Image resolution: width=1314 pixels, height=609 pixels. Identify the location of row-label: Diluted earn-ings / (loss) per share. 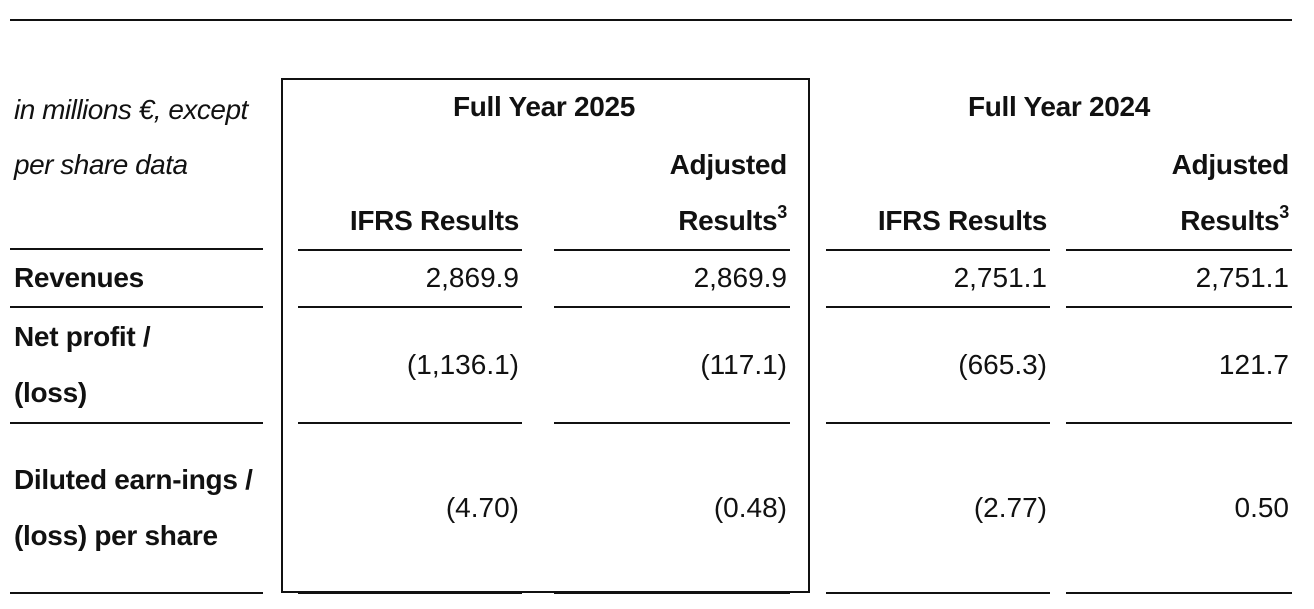
(136, 509).